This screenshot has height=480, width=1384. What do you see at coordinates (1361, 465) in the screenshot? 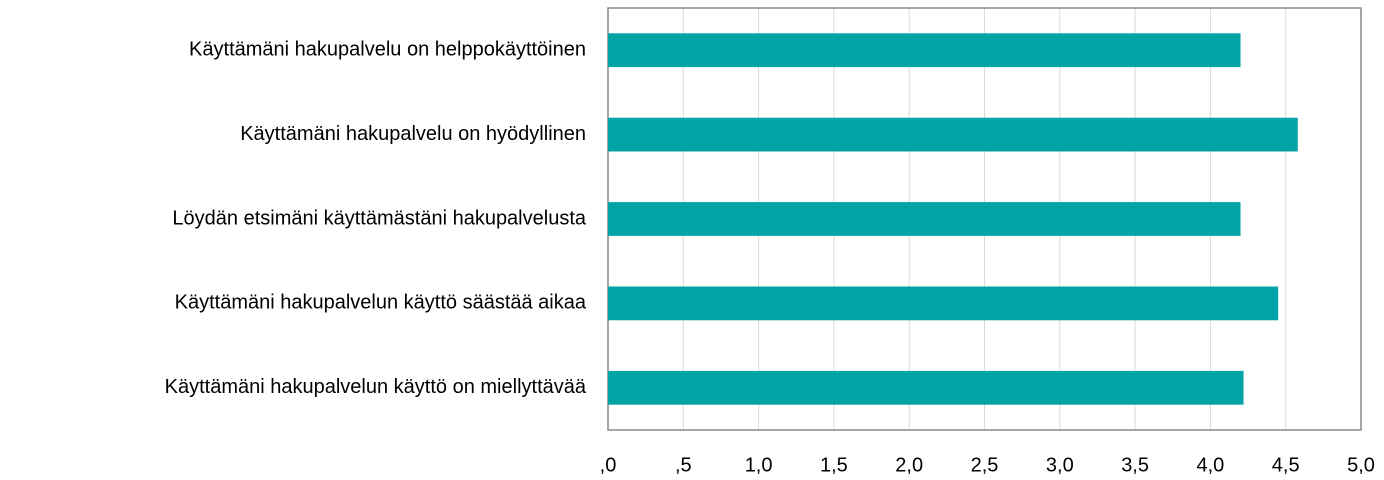
I see `x-tick-label: 5,0` at bounding box center [1361, 465].